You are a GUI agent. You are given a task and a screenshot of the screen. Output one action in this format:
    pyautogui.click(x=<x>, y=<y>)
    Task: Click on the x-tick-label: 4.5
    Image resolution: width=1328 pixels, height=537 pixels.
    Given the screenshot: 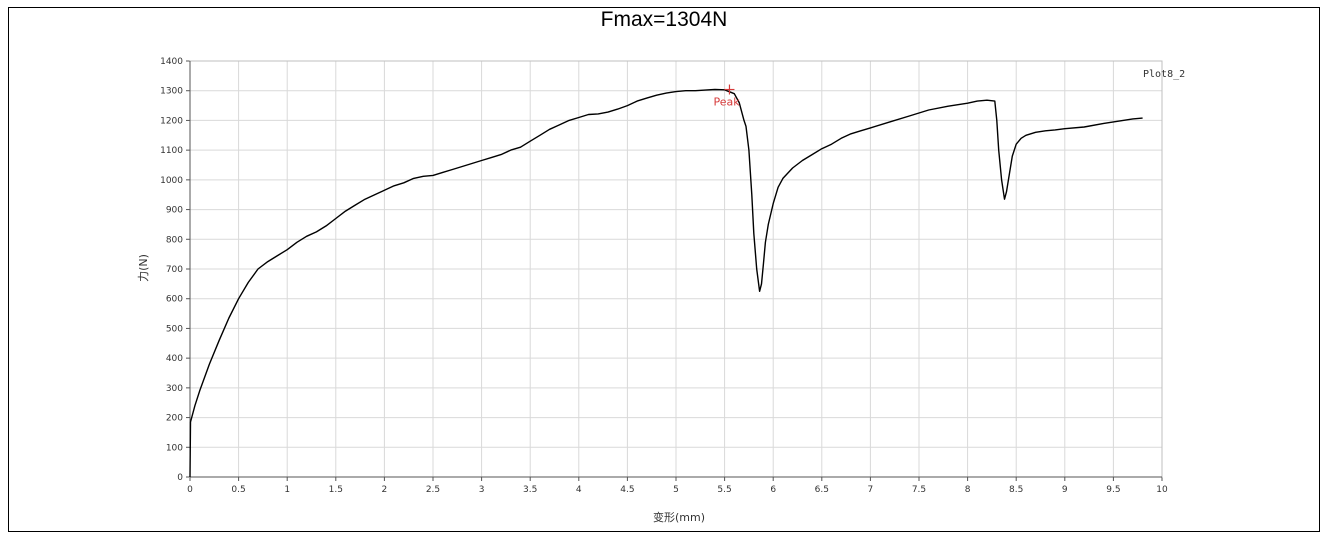 What is the action you would take?
    pyautogui.click(x=627, y=490)
    